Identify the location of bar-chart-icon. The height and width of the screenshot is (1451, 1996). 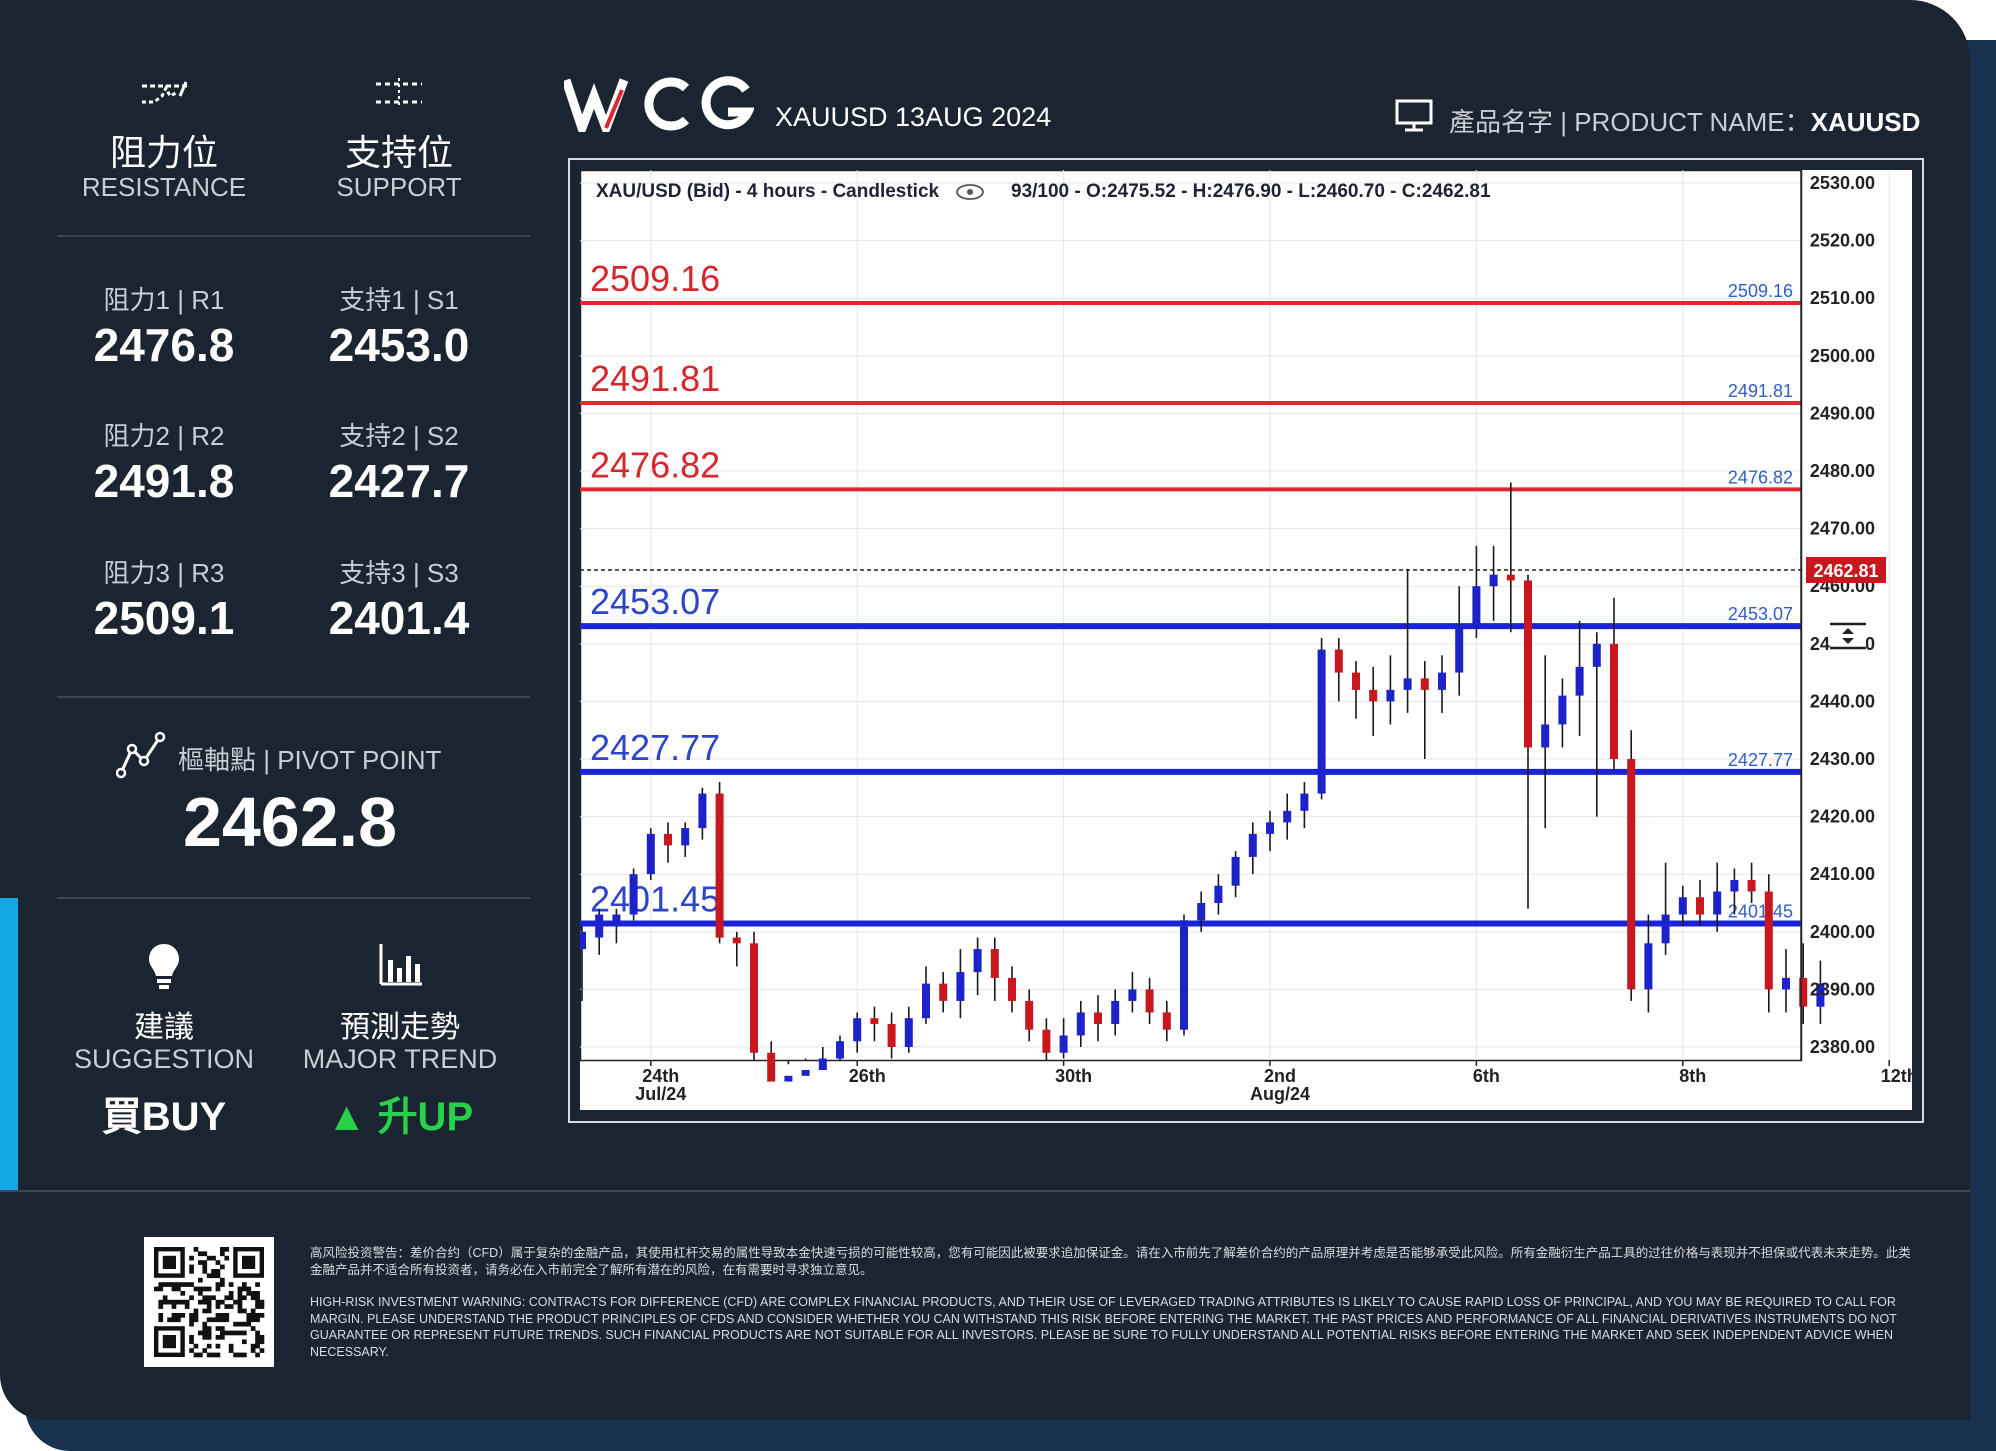
(400, 965).